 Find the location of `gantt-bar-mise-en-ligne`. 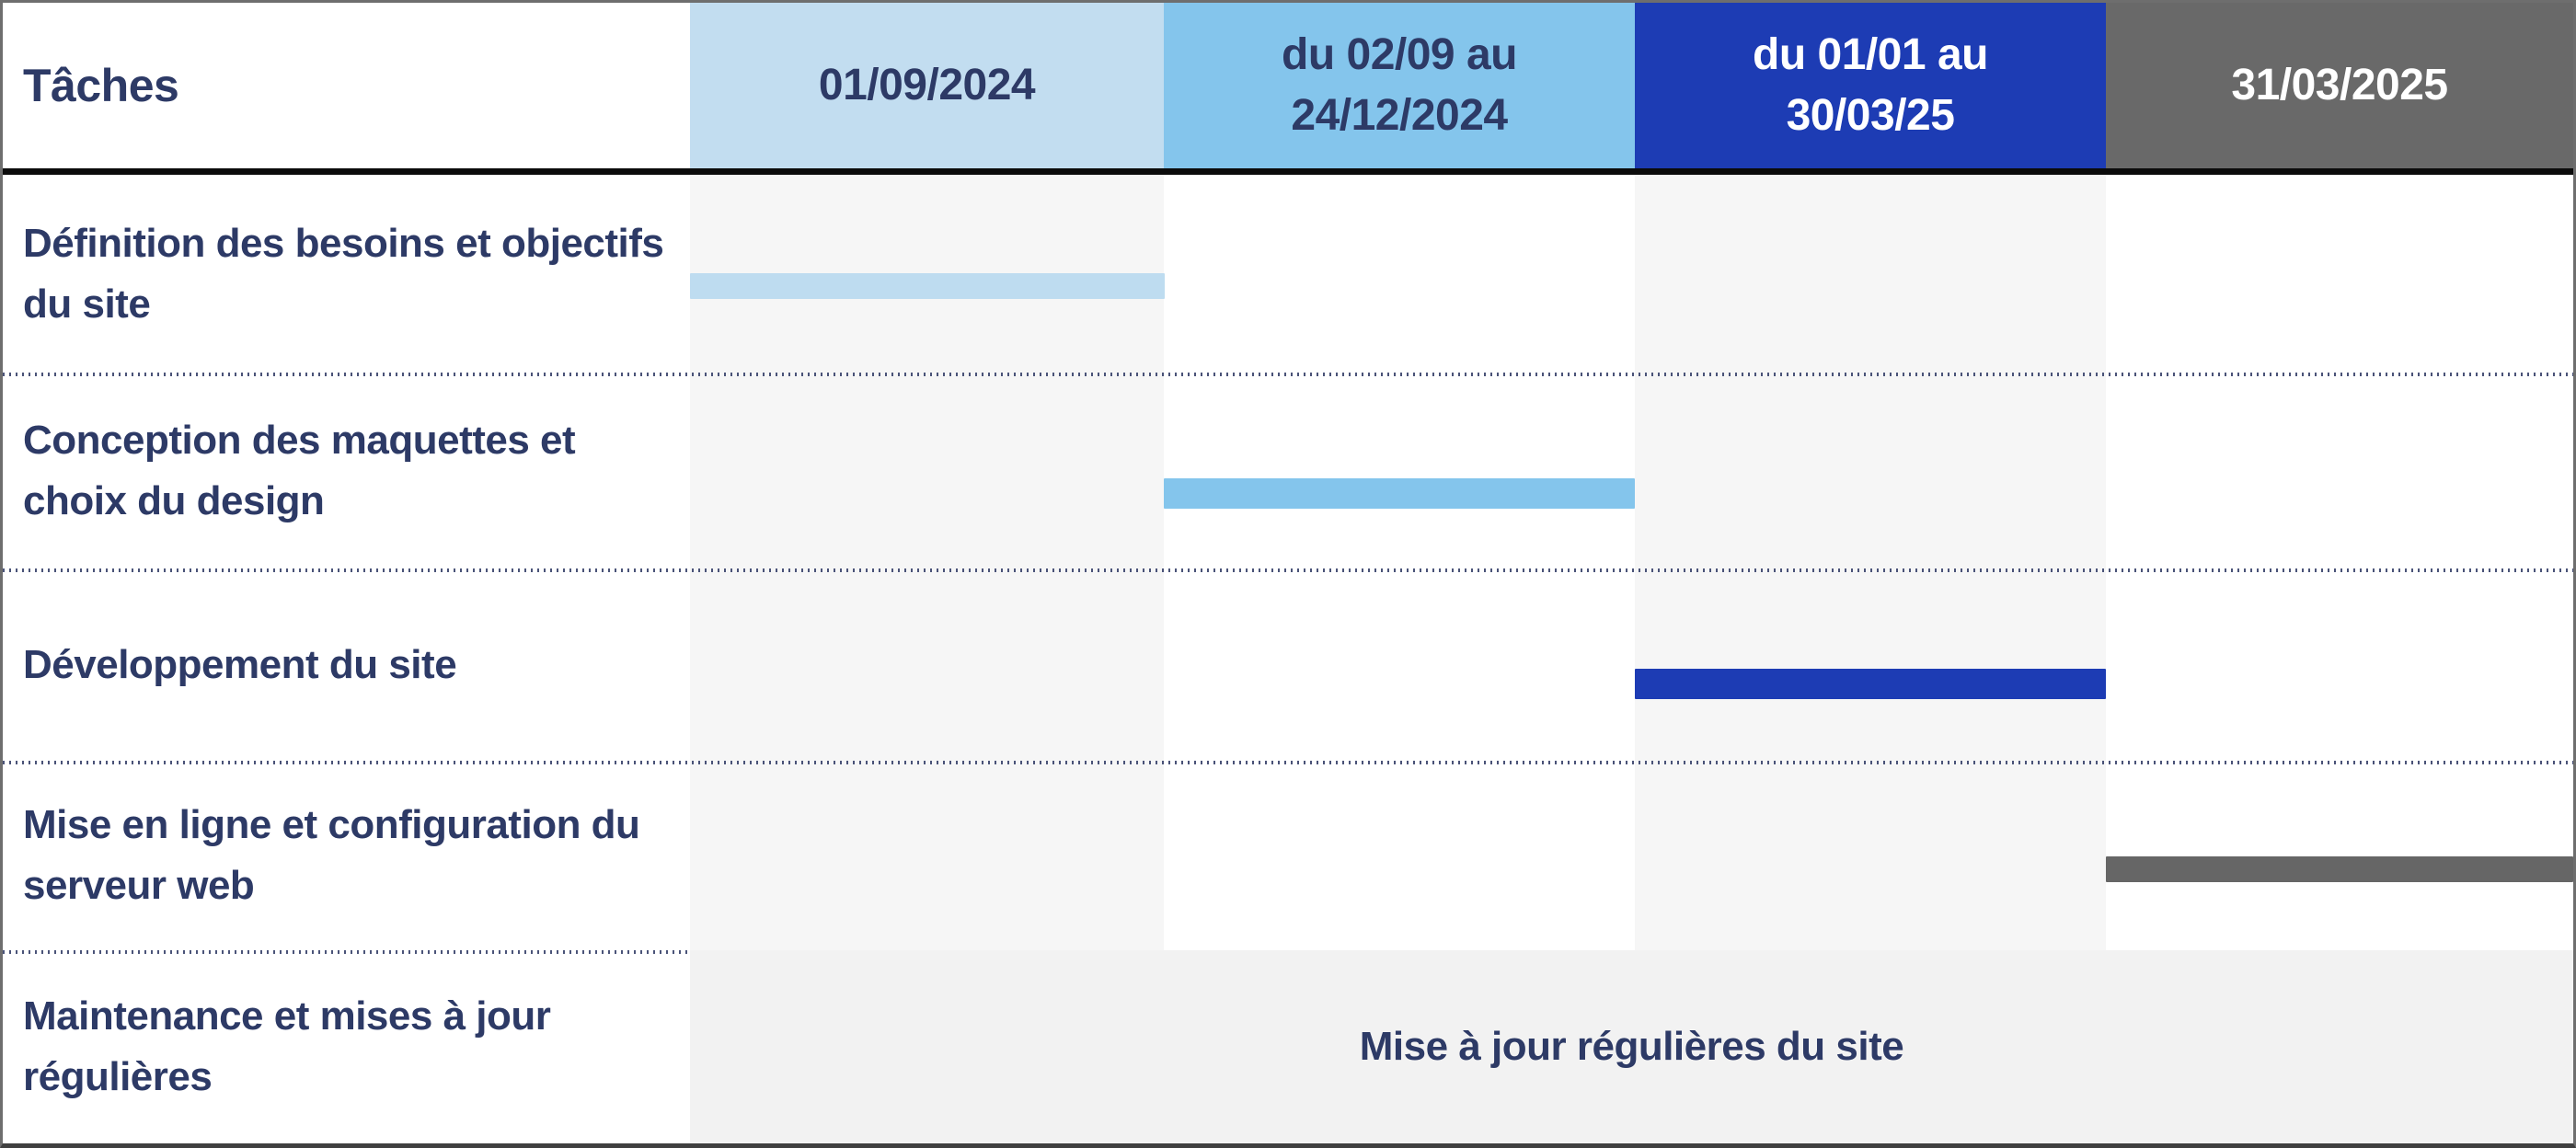

gantt-bar-mise-en-ligne is located at coordinates (2339, 869).